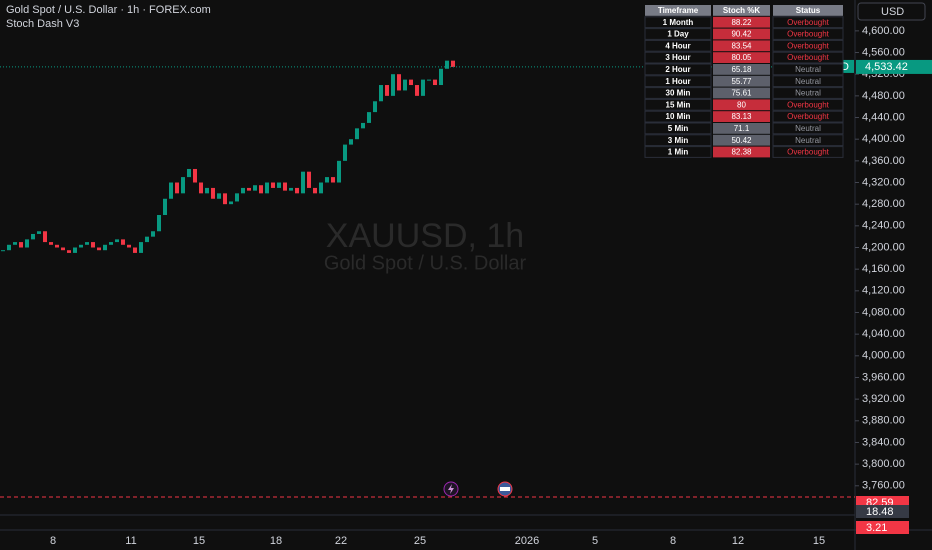 The image size is (932, 550). Describe the element at coordinates (42, 24) in the screenshot. I see `indicator-name: Stoch Dash V3` at that location.